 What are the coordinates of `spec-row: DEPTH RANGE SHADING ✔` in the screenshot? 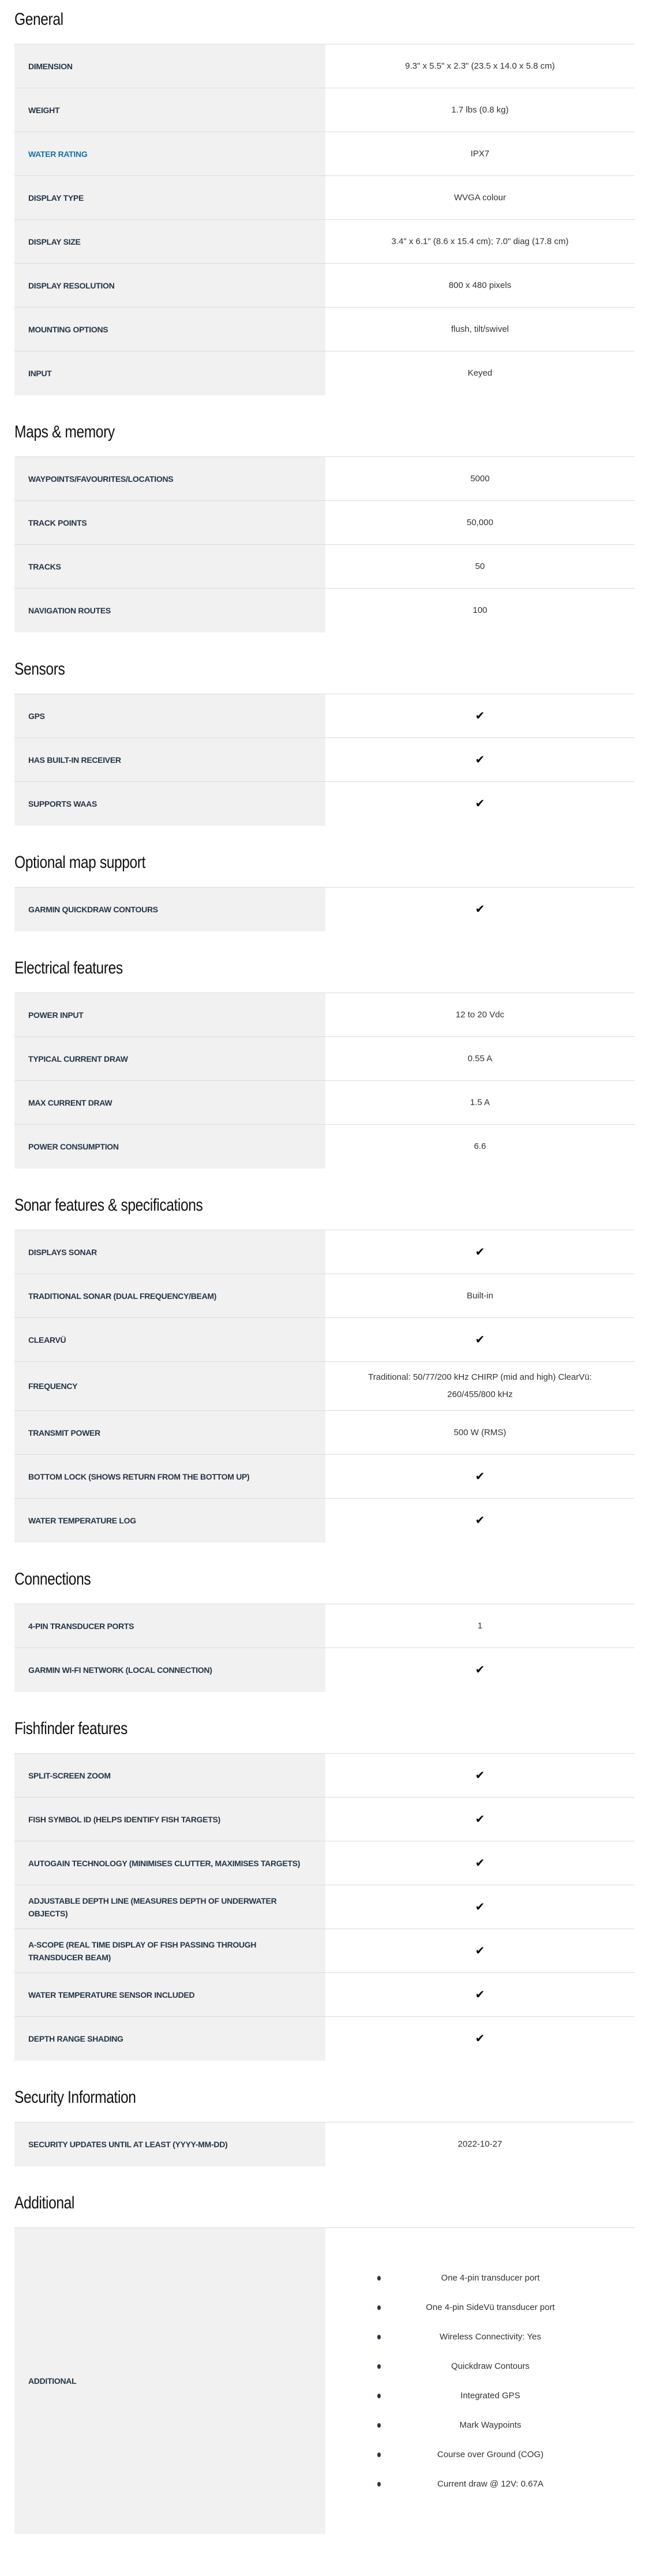 It's located at (324, 2039).